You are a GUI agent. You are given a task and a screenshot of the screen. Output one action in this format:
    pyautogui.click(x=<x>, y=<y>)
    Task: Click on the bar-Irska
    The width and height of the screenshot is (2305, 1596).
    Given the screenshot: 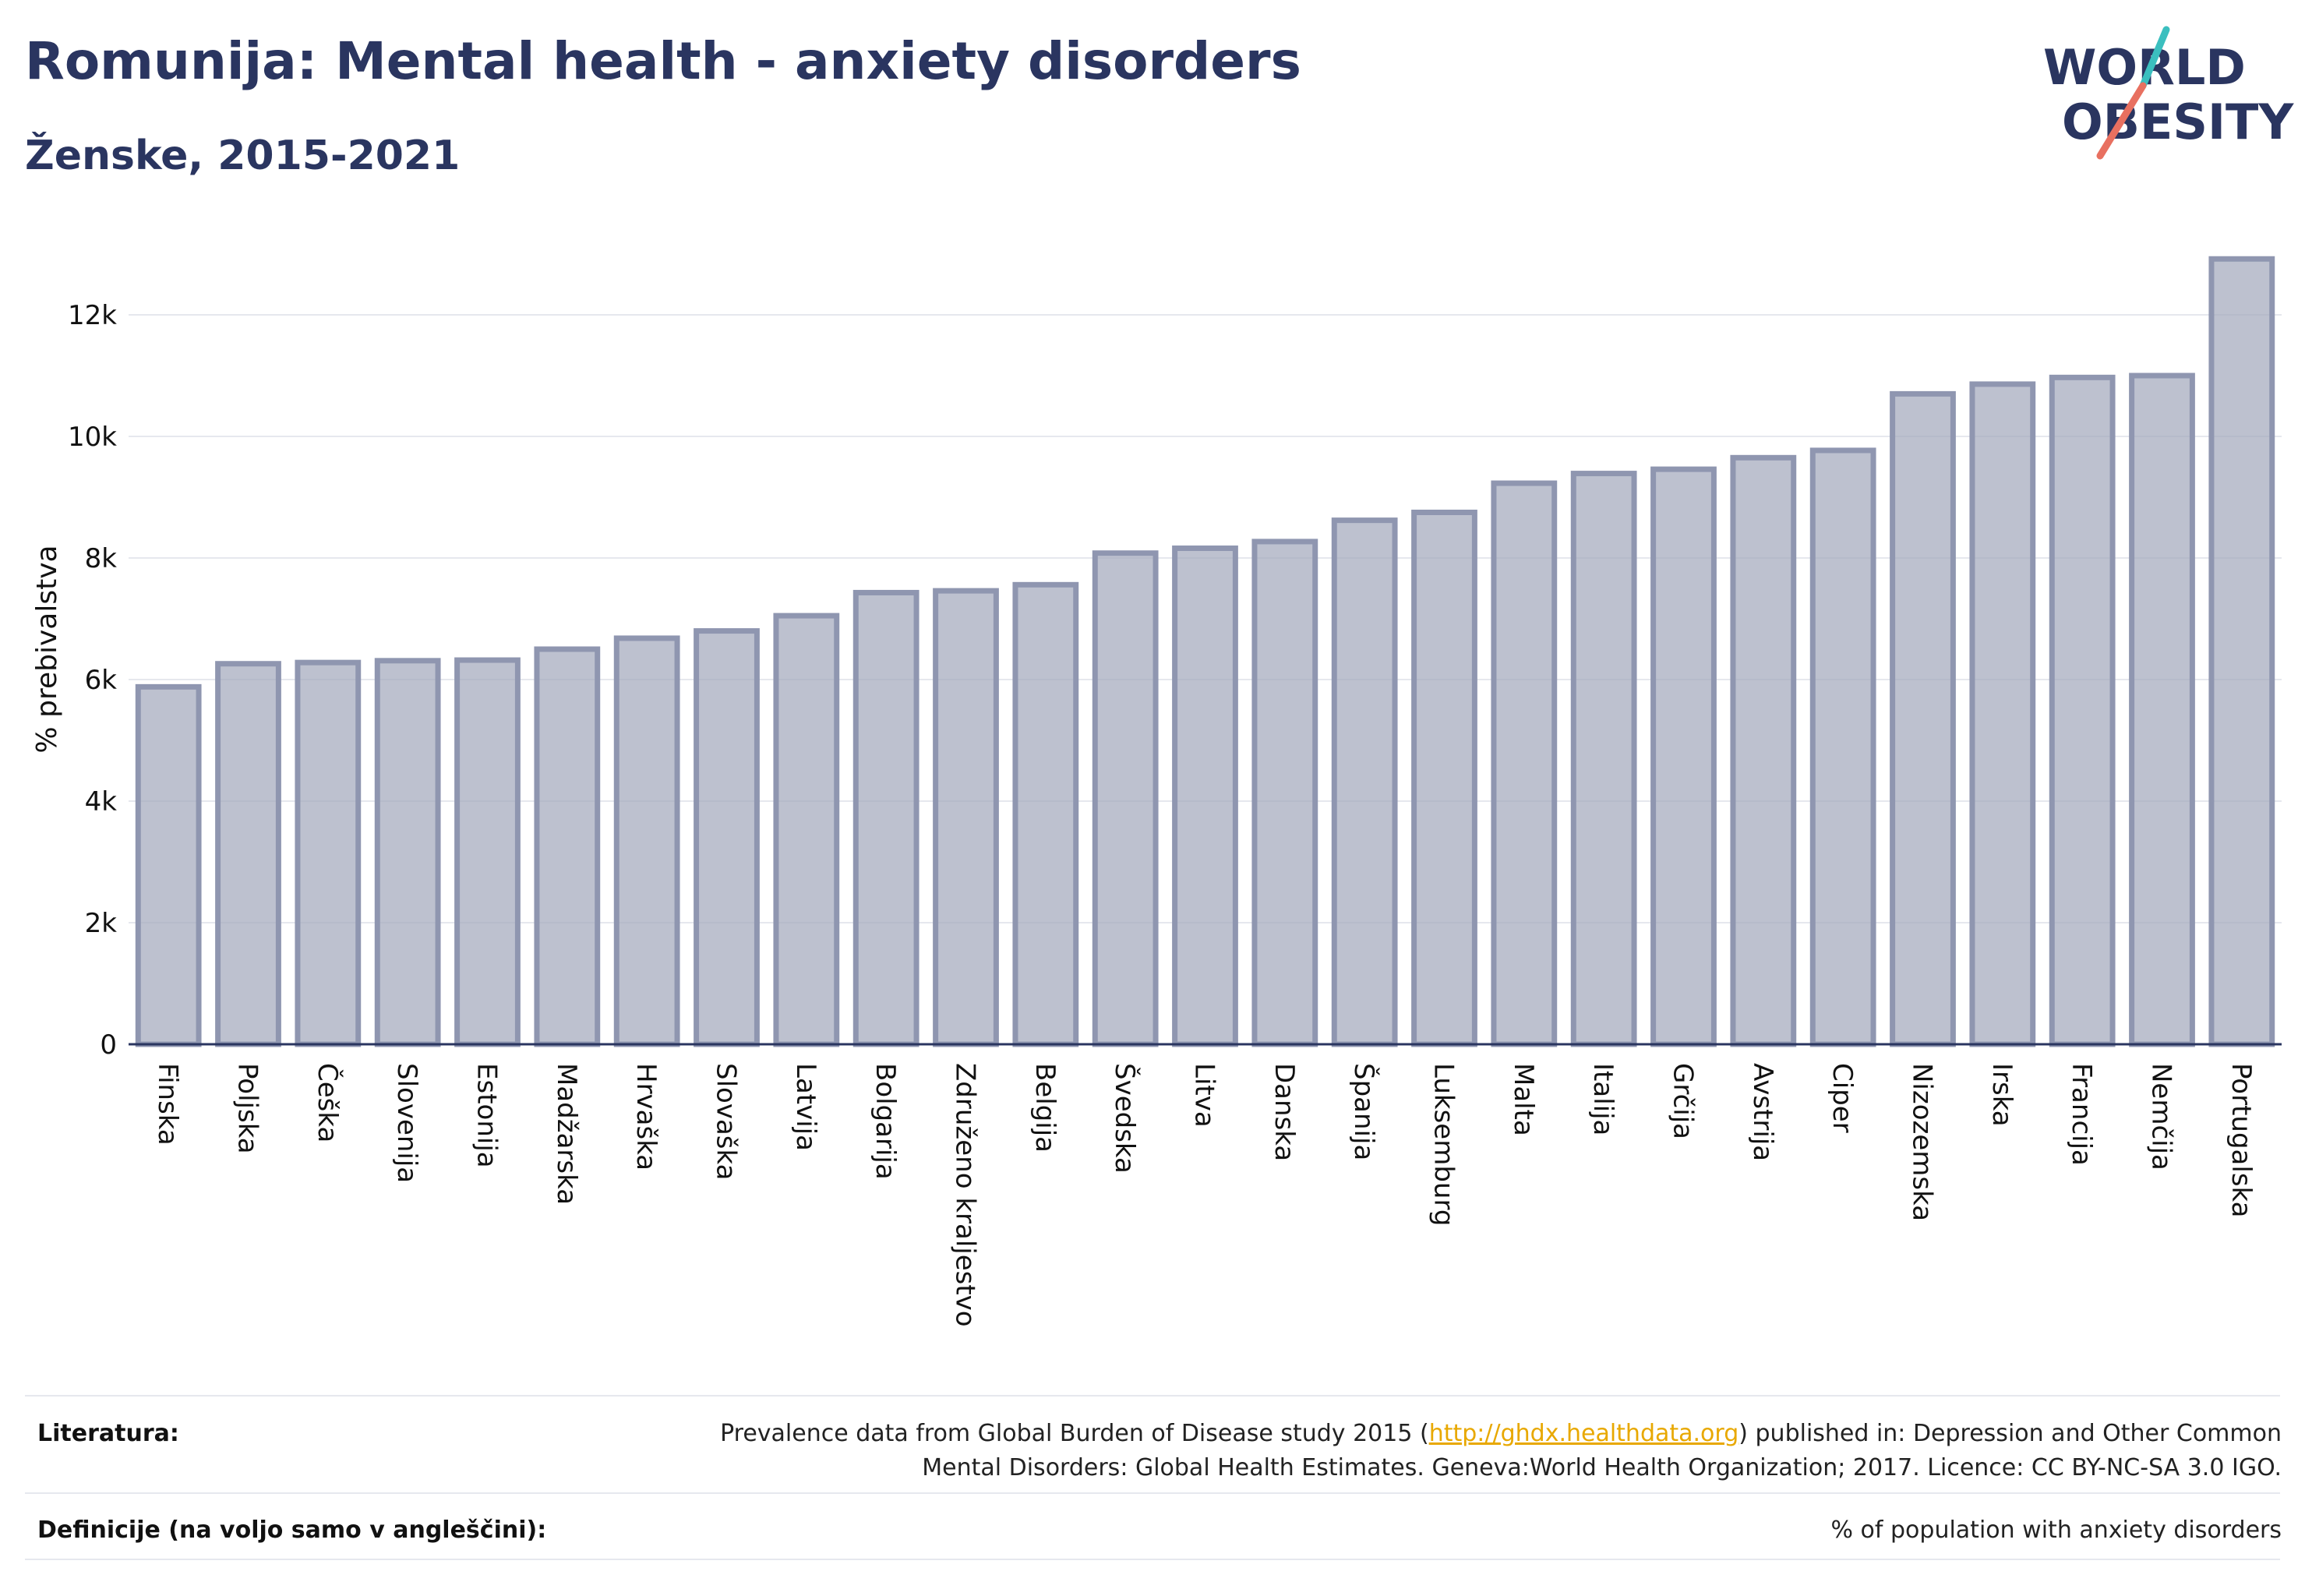 What is the action you would take?
    pyautogui.click(x=2003, y=714)
    